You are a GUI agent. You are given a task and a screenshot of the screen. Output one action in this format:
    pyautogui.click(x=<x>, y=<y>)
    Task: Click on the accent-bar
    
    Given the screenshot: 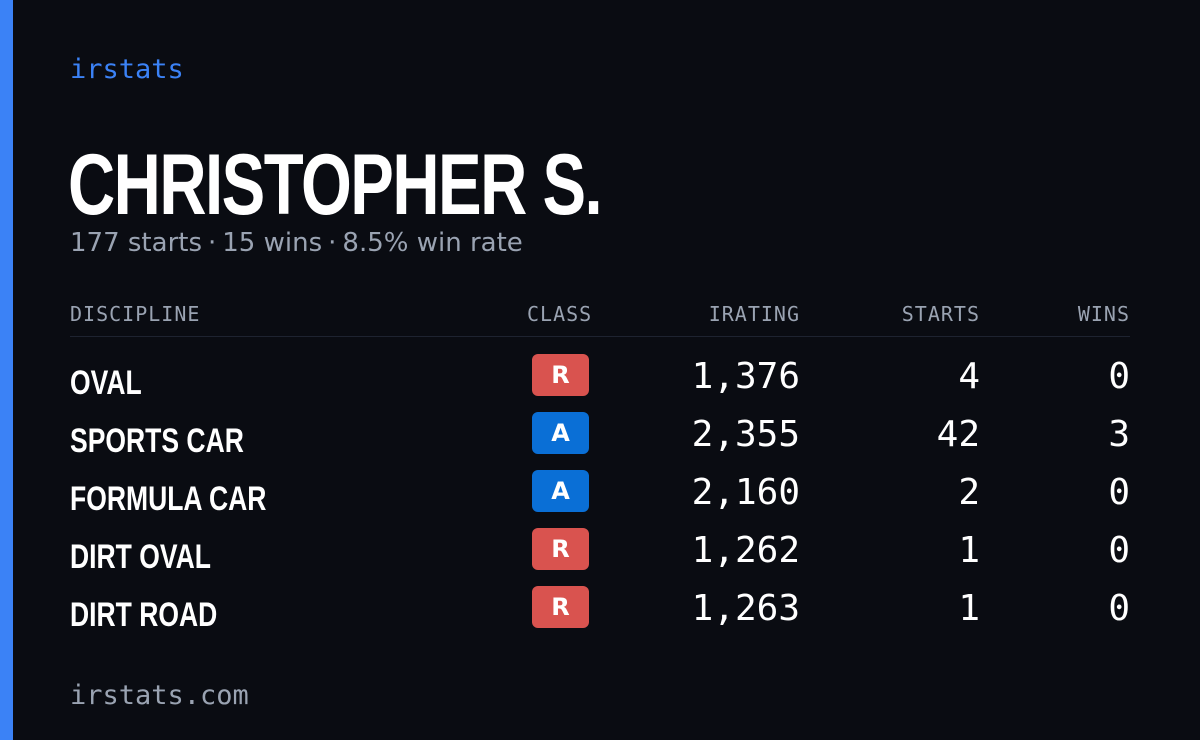 What is the action you would take?
    pyautogui.click(x=6, y=370)
    